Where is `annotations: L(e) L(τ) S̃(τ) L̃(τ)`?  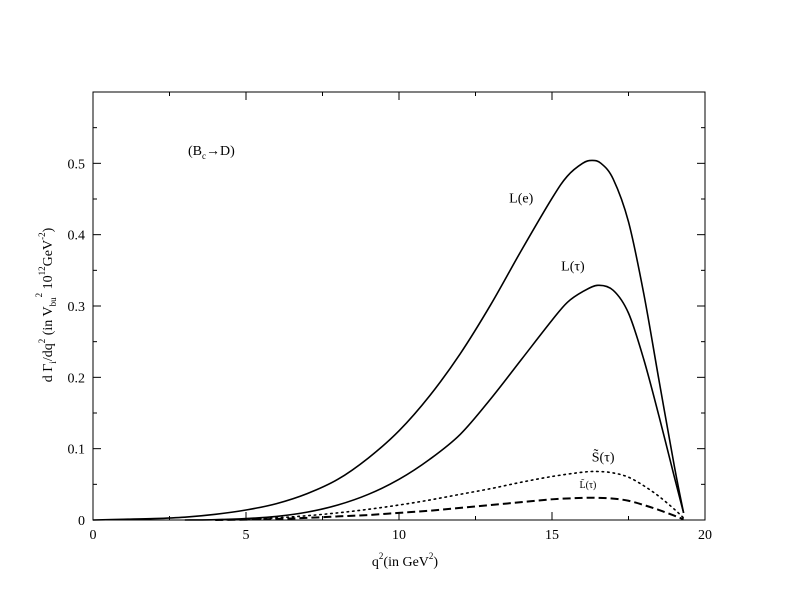 annotations: L(e) L(τ) S̃(τ) L̃(τ) is located at coordinates (562, 341).